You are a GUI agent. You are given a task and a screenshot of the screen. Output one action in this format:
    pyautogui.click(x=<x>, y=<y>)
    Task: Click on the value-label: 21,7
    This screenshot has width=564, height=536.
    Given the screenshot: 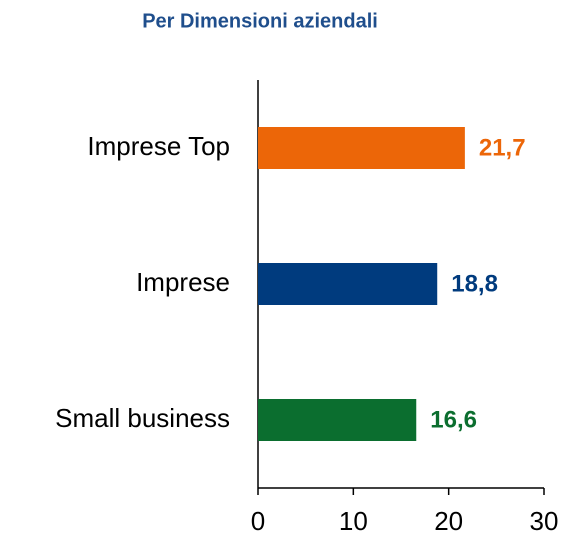 What is the action you would take?
    pyautogui.click(x=502, y=147)
    